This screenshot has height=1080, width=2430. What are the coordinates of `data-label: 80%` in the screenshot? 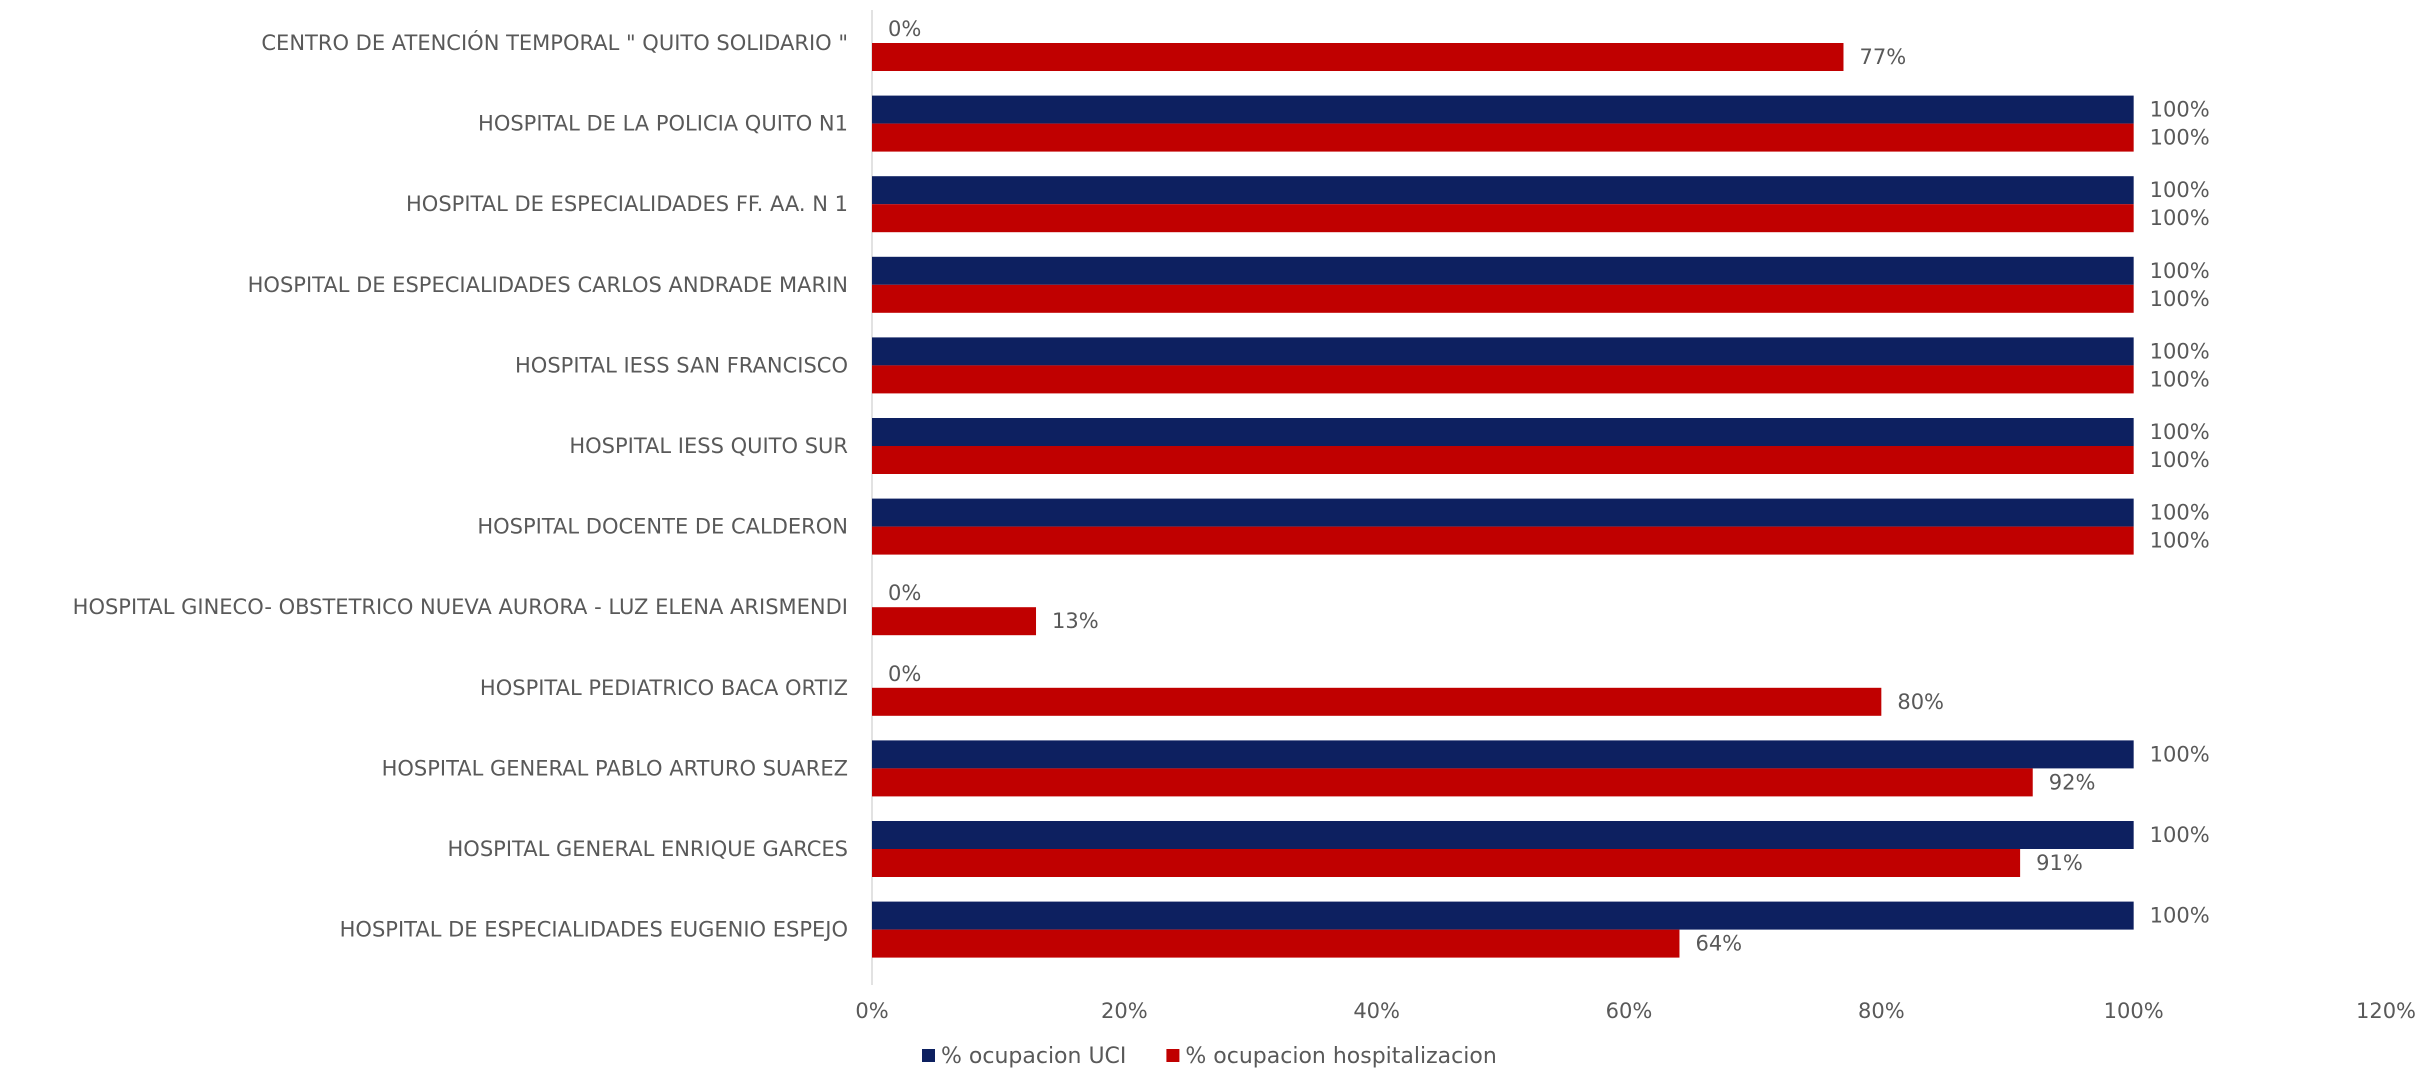 It's located at (1920, 702).